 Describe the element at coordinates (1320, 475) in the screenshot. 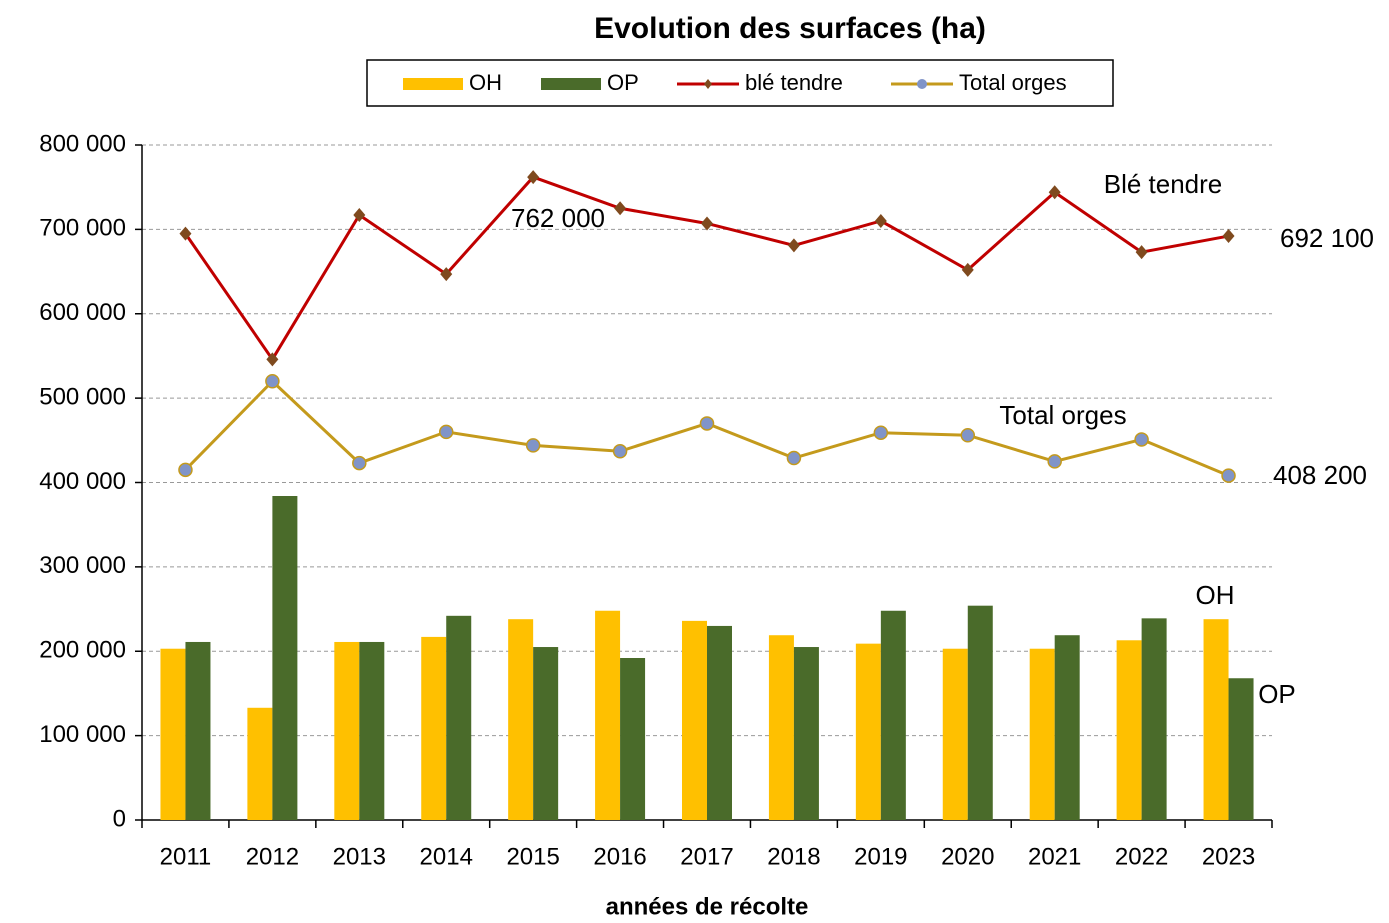

I see `data-label: 408 200` at that location.